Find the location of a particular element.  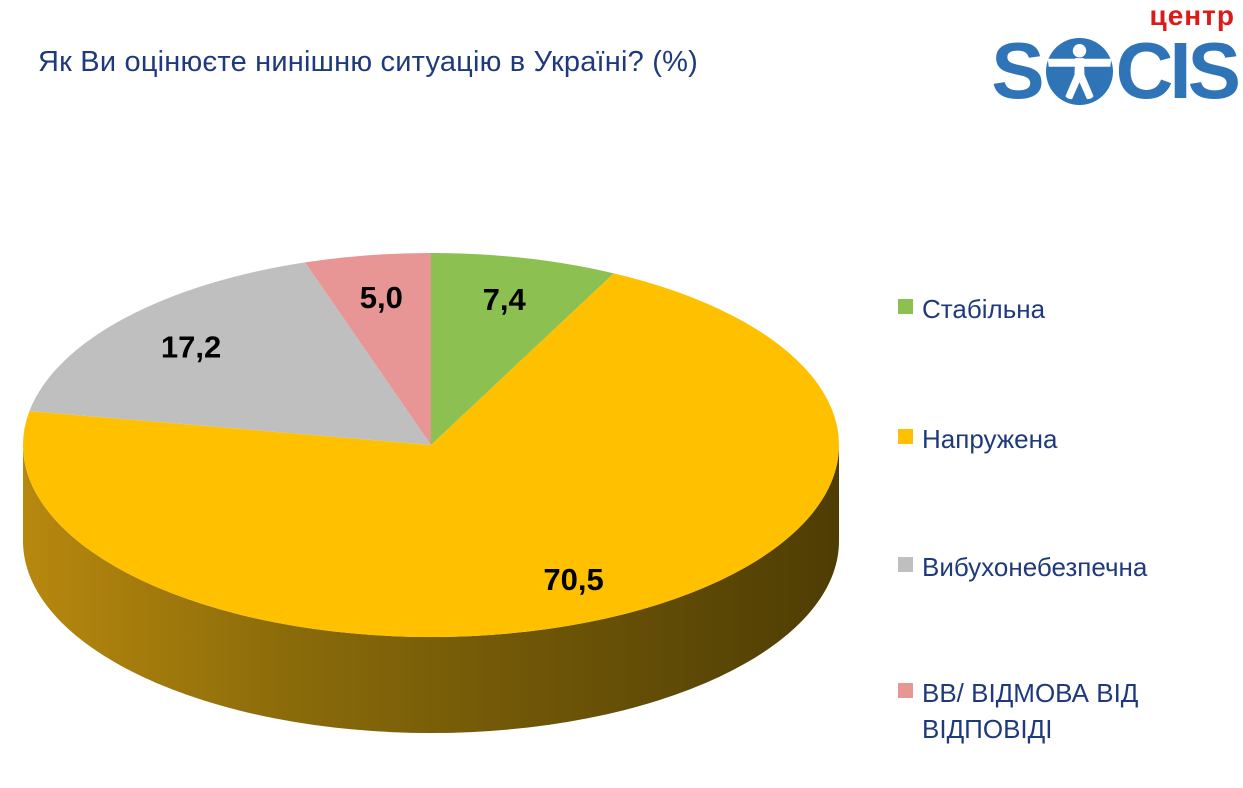

legend-swatch-yellow is located at coordinates (905, 436).